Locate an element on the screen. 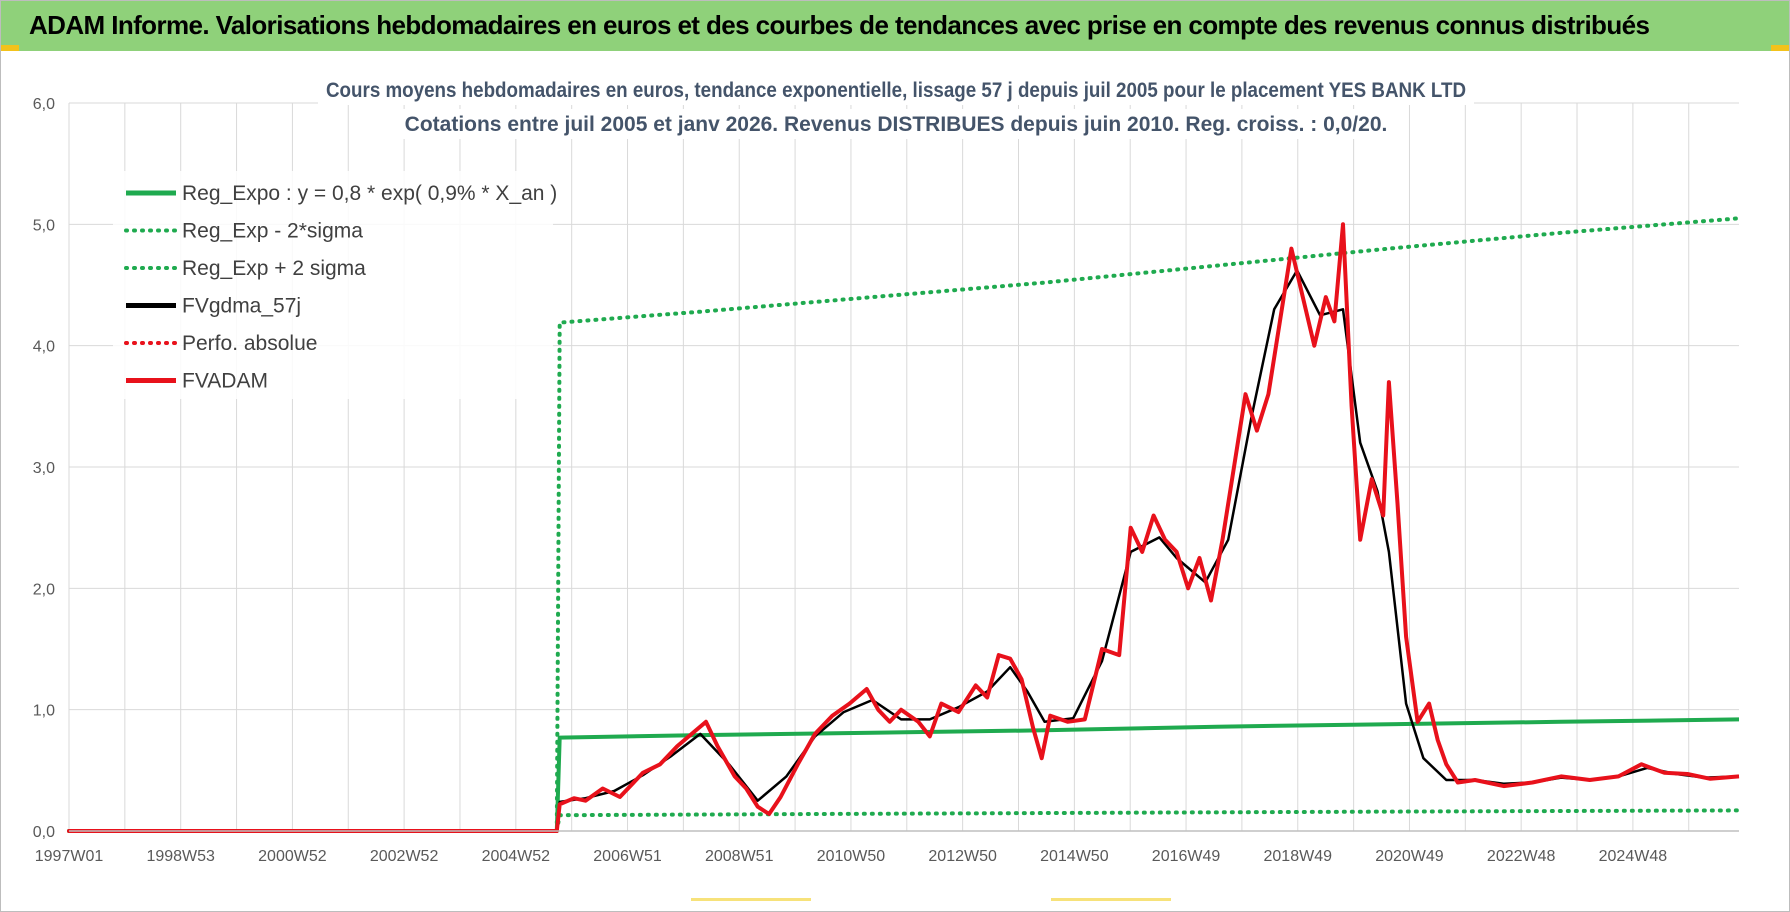 The height and width of the screenshot is (912, 1790). x-tick-label: 2010W50 is located at coordinates (851, 856).